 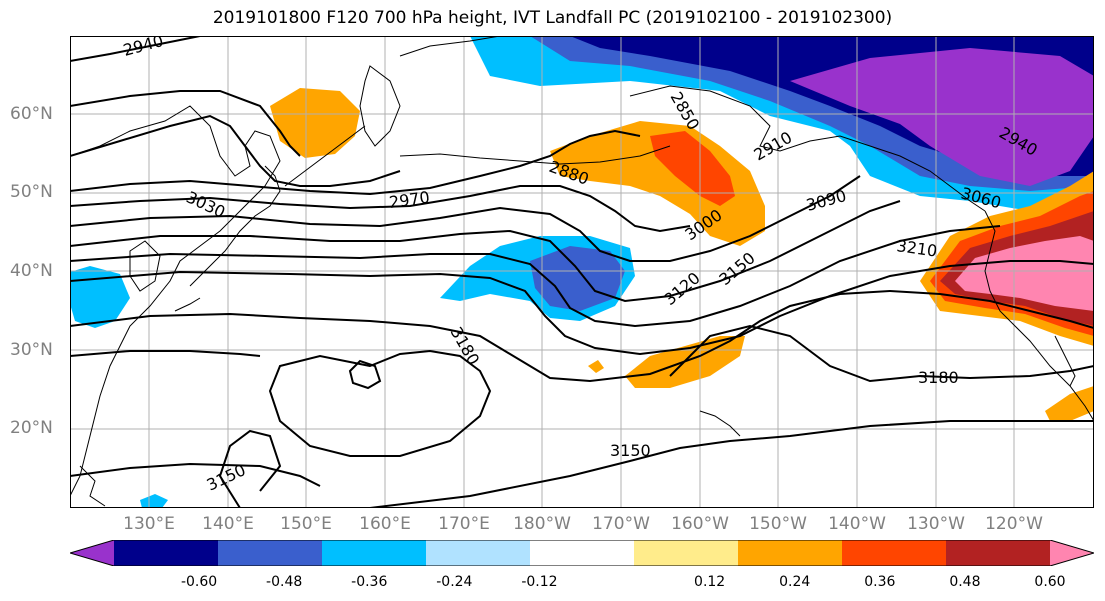 What do you see at coordinates (369, 582) in the screenshot?
I see `colorbar-tick-label: -0.36` at bounding box center [369, 582].